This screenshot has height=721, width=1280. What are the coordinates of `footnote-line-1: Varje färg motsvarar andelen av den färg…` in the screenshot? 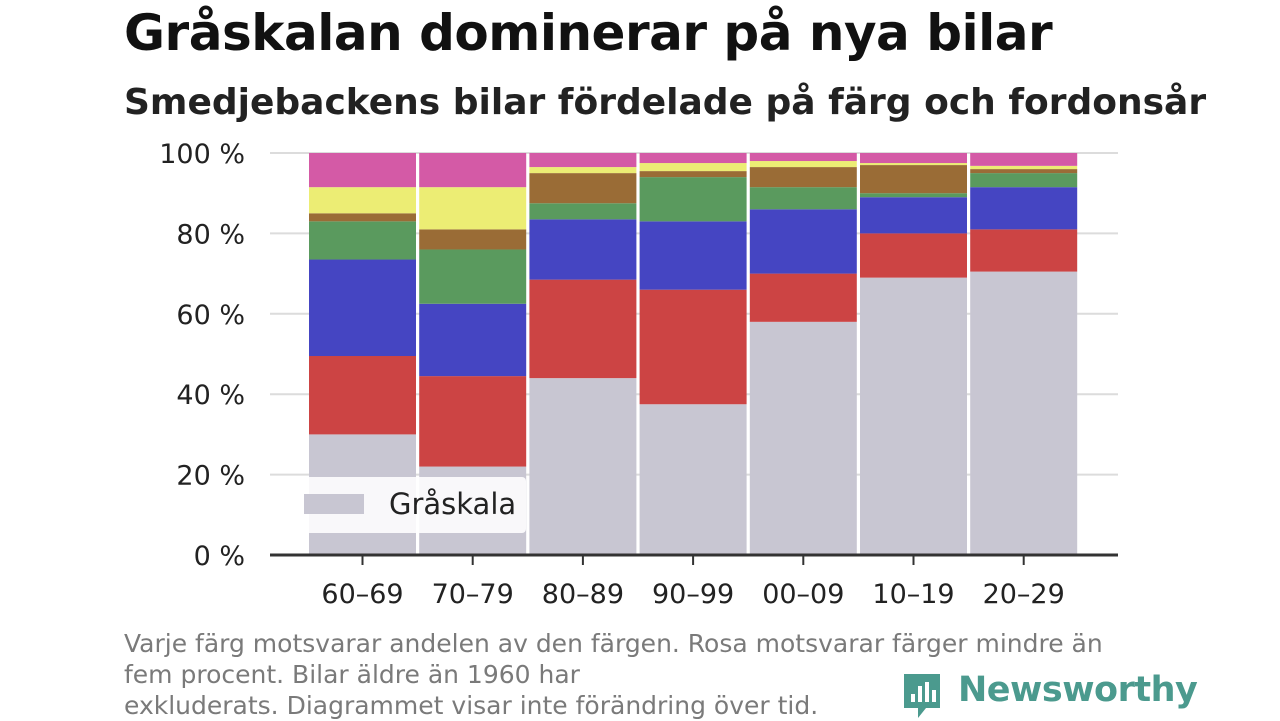 It's located at (613, 643).